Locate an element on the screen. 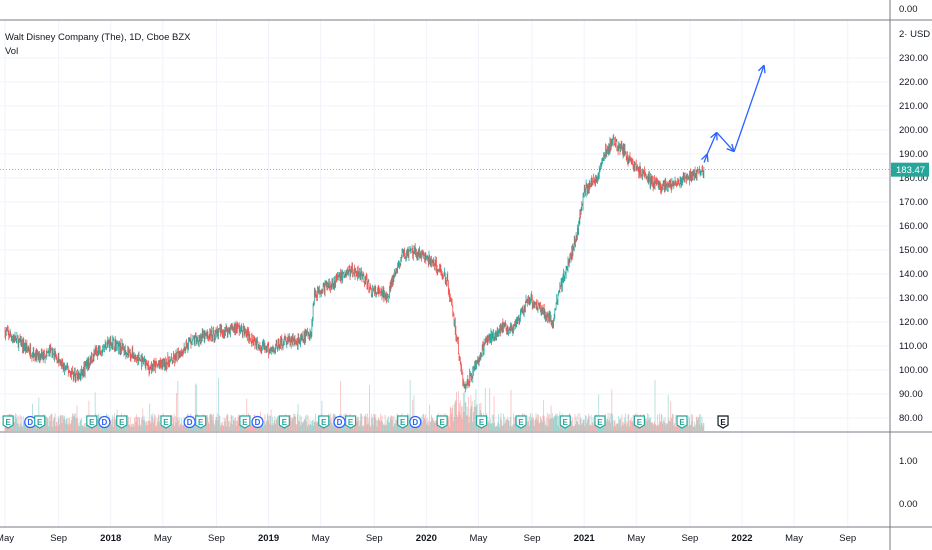 This screenshot has height=550, width=932. volume-legend: Vol is located at coordinates (12, 51).